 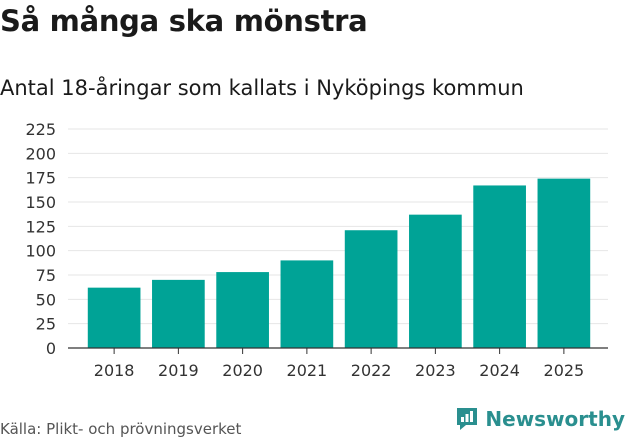 What do you see at coordinates (46, 324) in the screenshot?
I see `y-tick-label: 25` at bounding box center [46, 324].